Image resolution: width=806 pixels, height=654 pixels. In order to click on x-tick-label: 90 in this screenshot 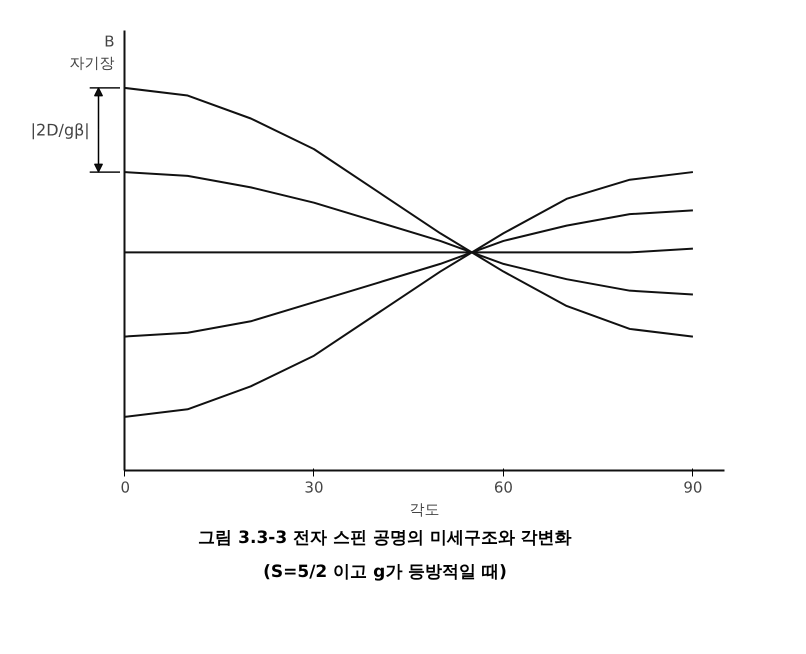, I will do `click(692, 487)`.